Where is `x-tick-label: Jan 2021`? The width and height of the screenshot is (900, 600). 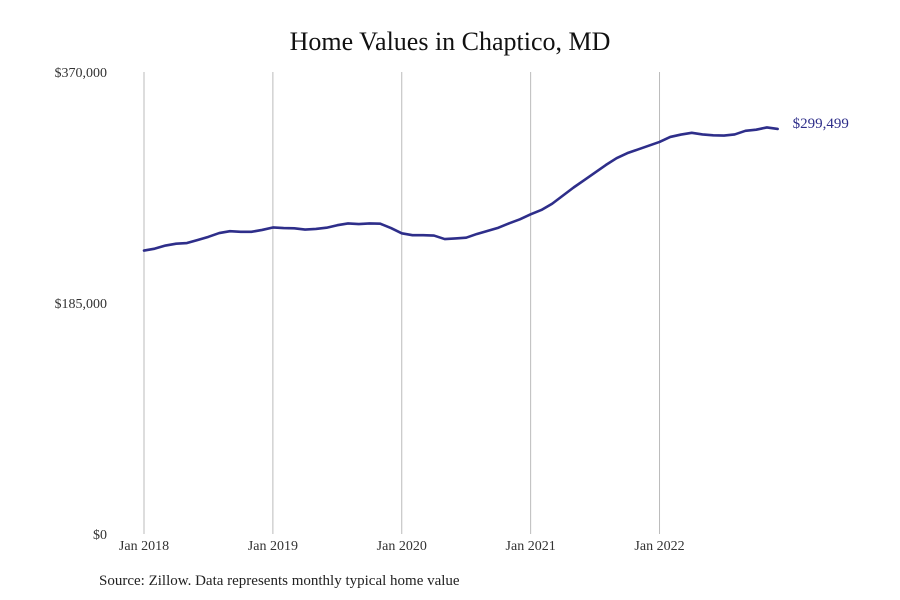
x-tick-label: Jan 2021 is located at coordinates (531, 546).